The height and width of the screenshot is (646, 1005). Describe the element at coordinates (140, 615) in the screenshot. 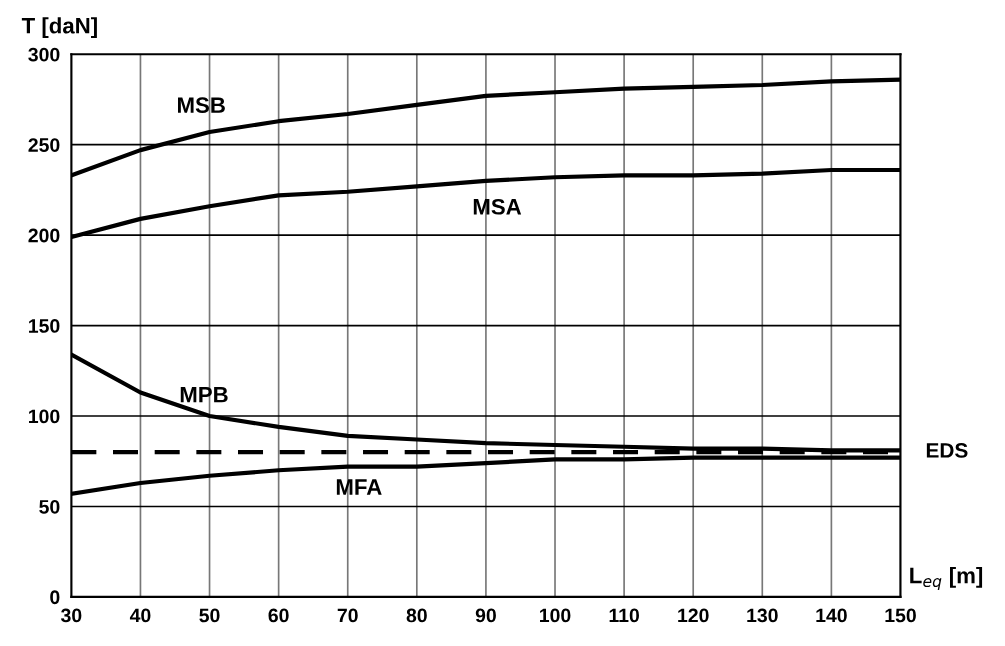

I see `x-tick-label: 40` at that location.